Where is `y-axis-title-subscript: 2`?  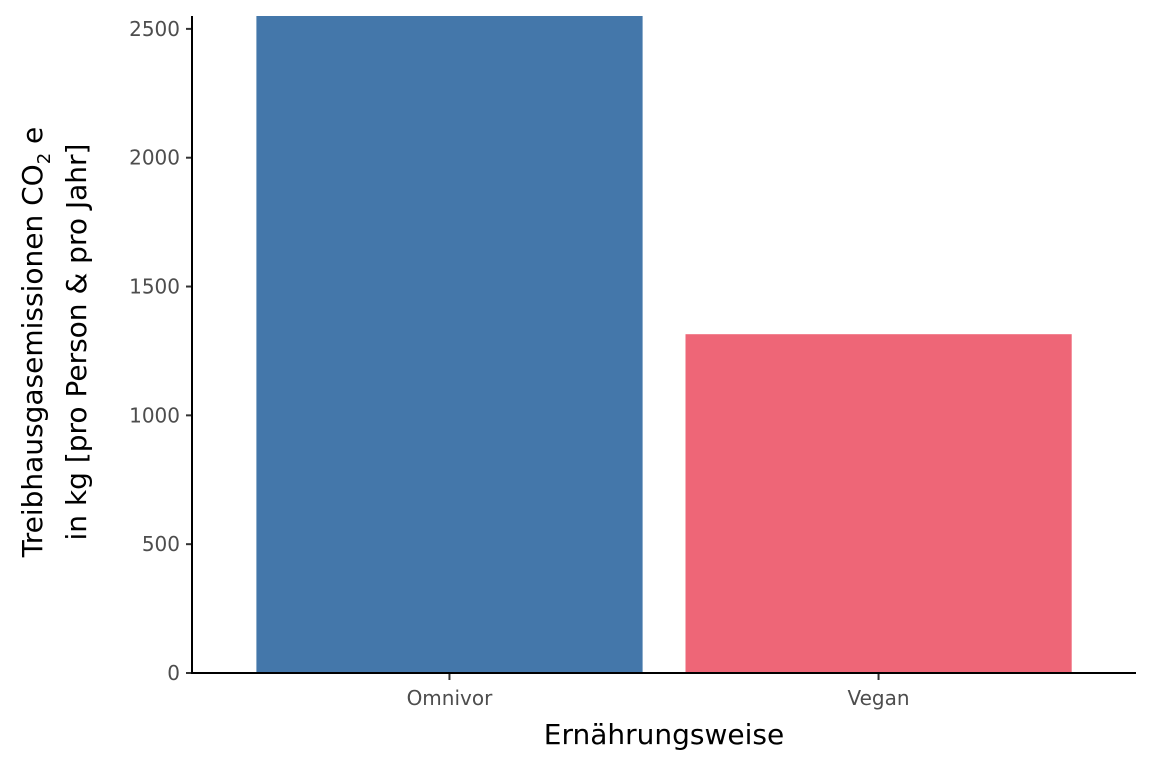 y-axis-title-subscript: 2 is located at coordinates (44, 158).